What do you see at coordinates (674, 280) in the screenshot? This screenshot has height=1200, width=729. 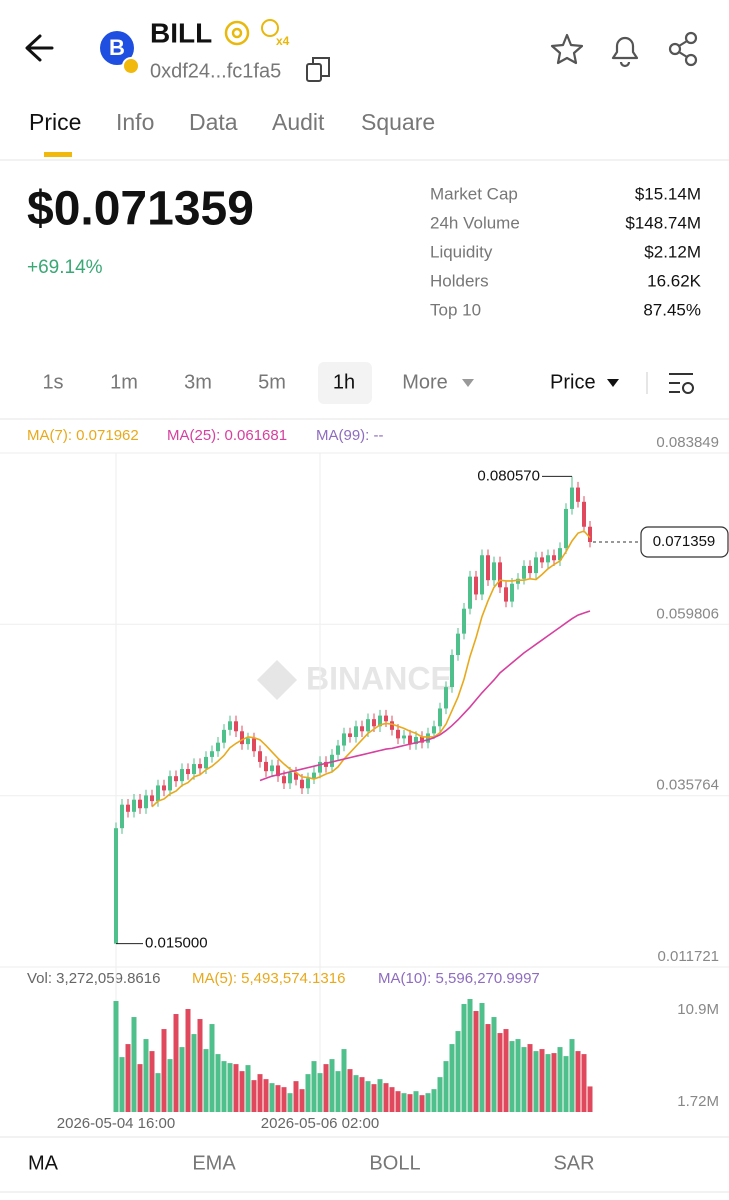 I see `stat-value: 16.62K` at bounding box center [674, 280].